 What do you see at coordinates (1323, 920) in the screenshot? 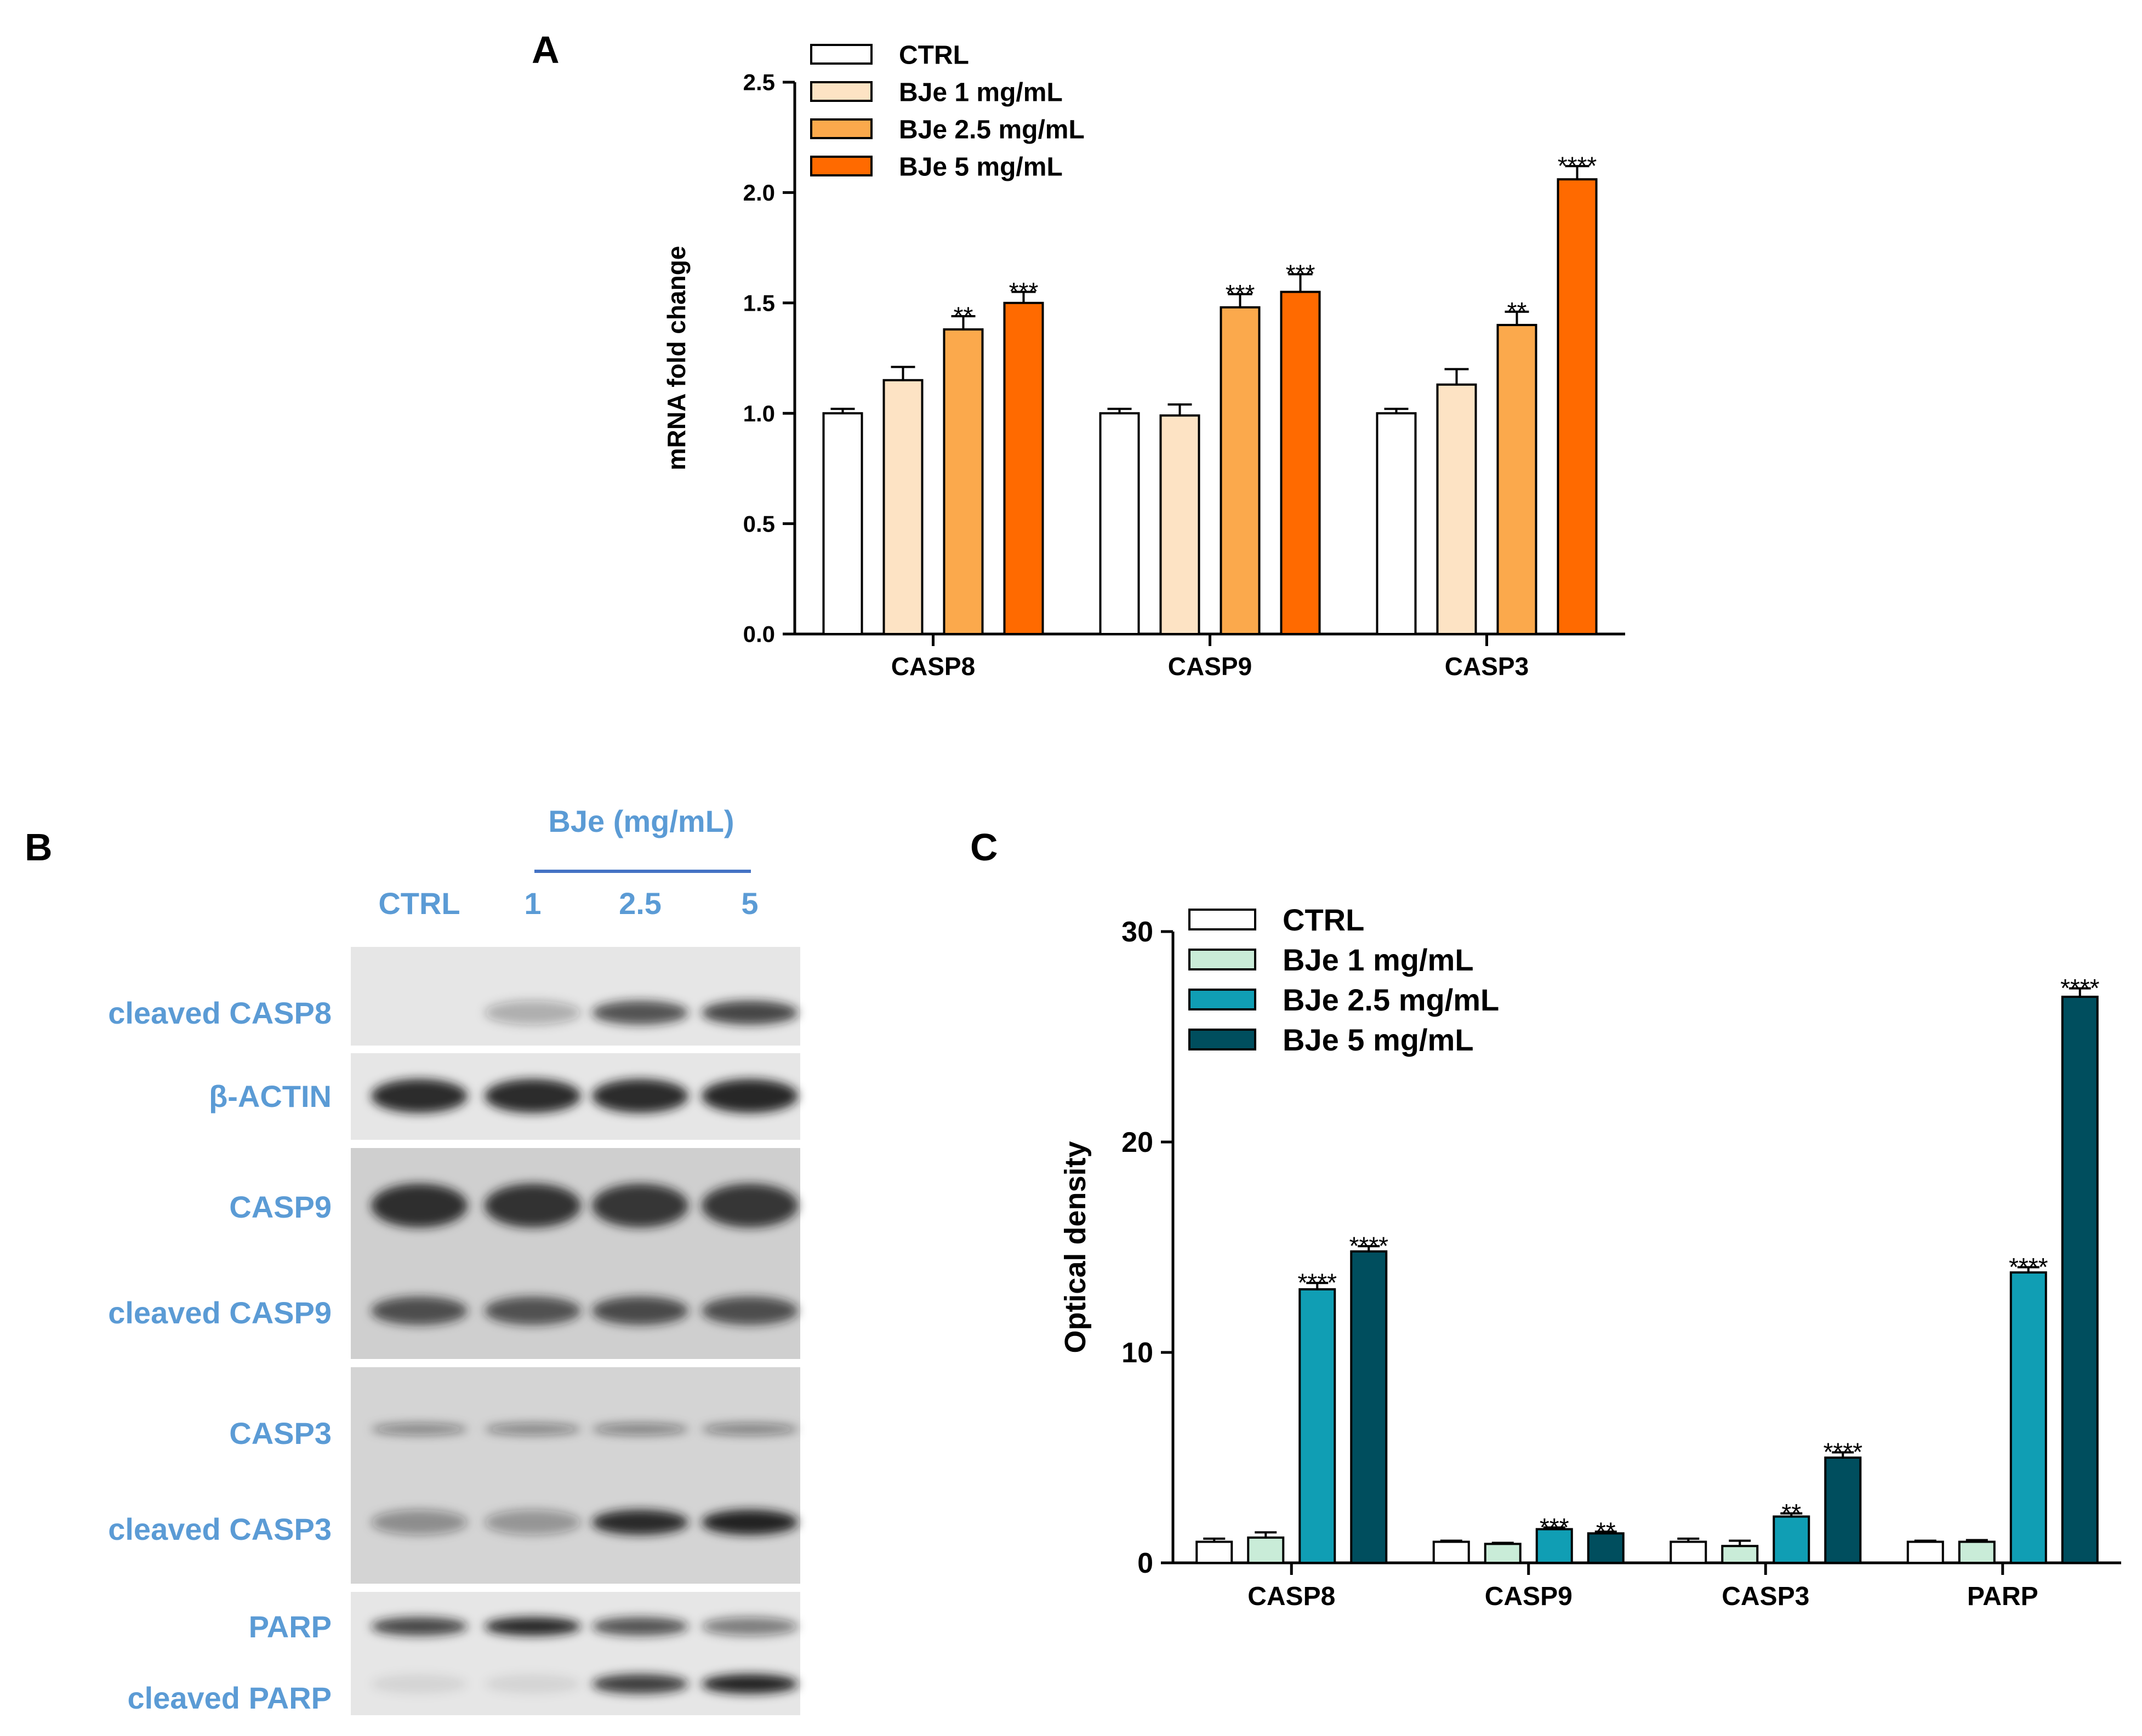
I see `undefined-legend-label-ctrl: CTRL` at bounding box center [1323, 920].